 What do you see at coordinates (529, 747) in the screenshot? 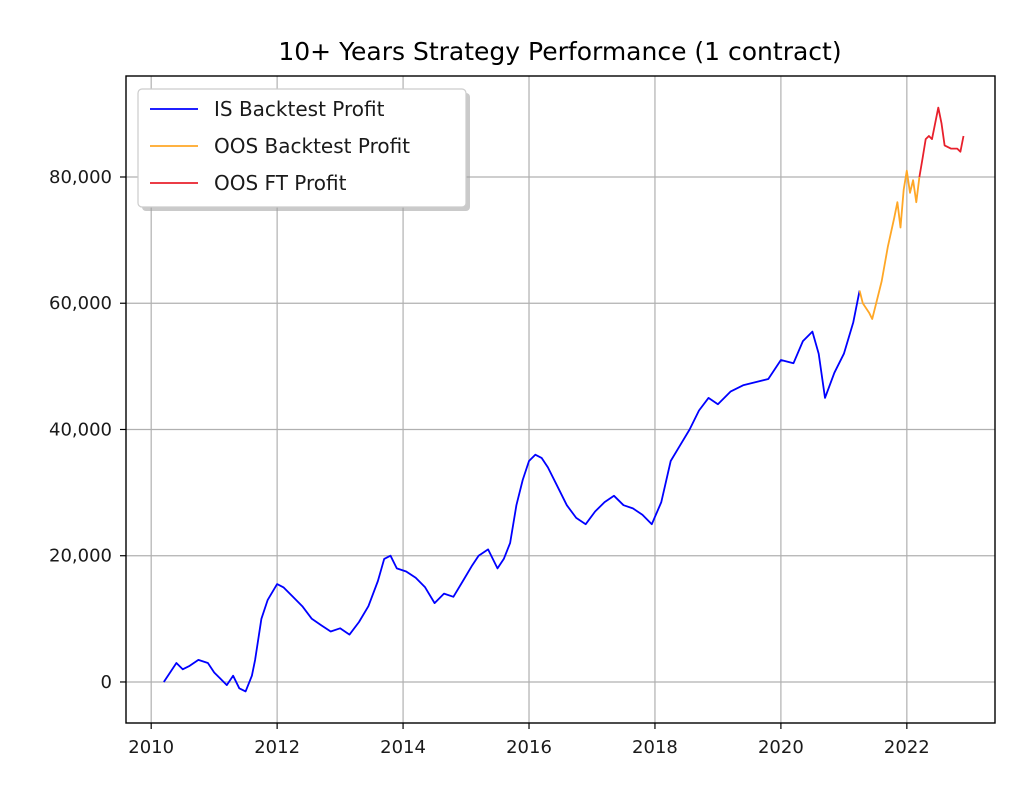
I see `x-tick-label: 2016` at bounding box center [529, 747].